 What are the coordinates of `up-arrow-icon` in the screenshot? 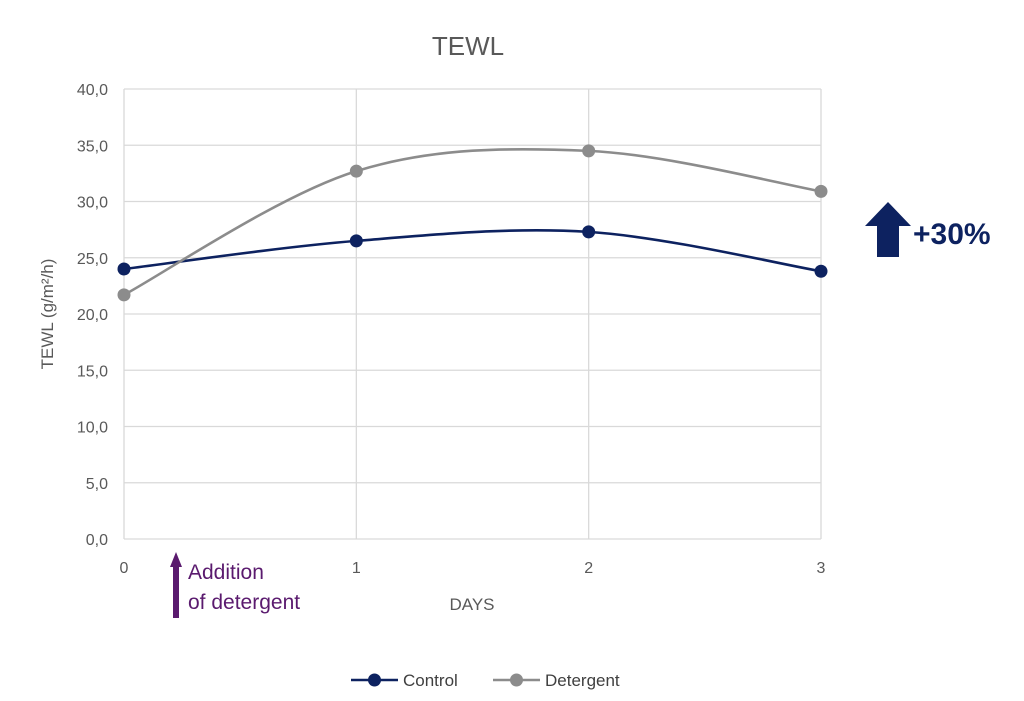 It's located at (888, 229).